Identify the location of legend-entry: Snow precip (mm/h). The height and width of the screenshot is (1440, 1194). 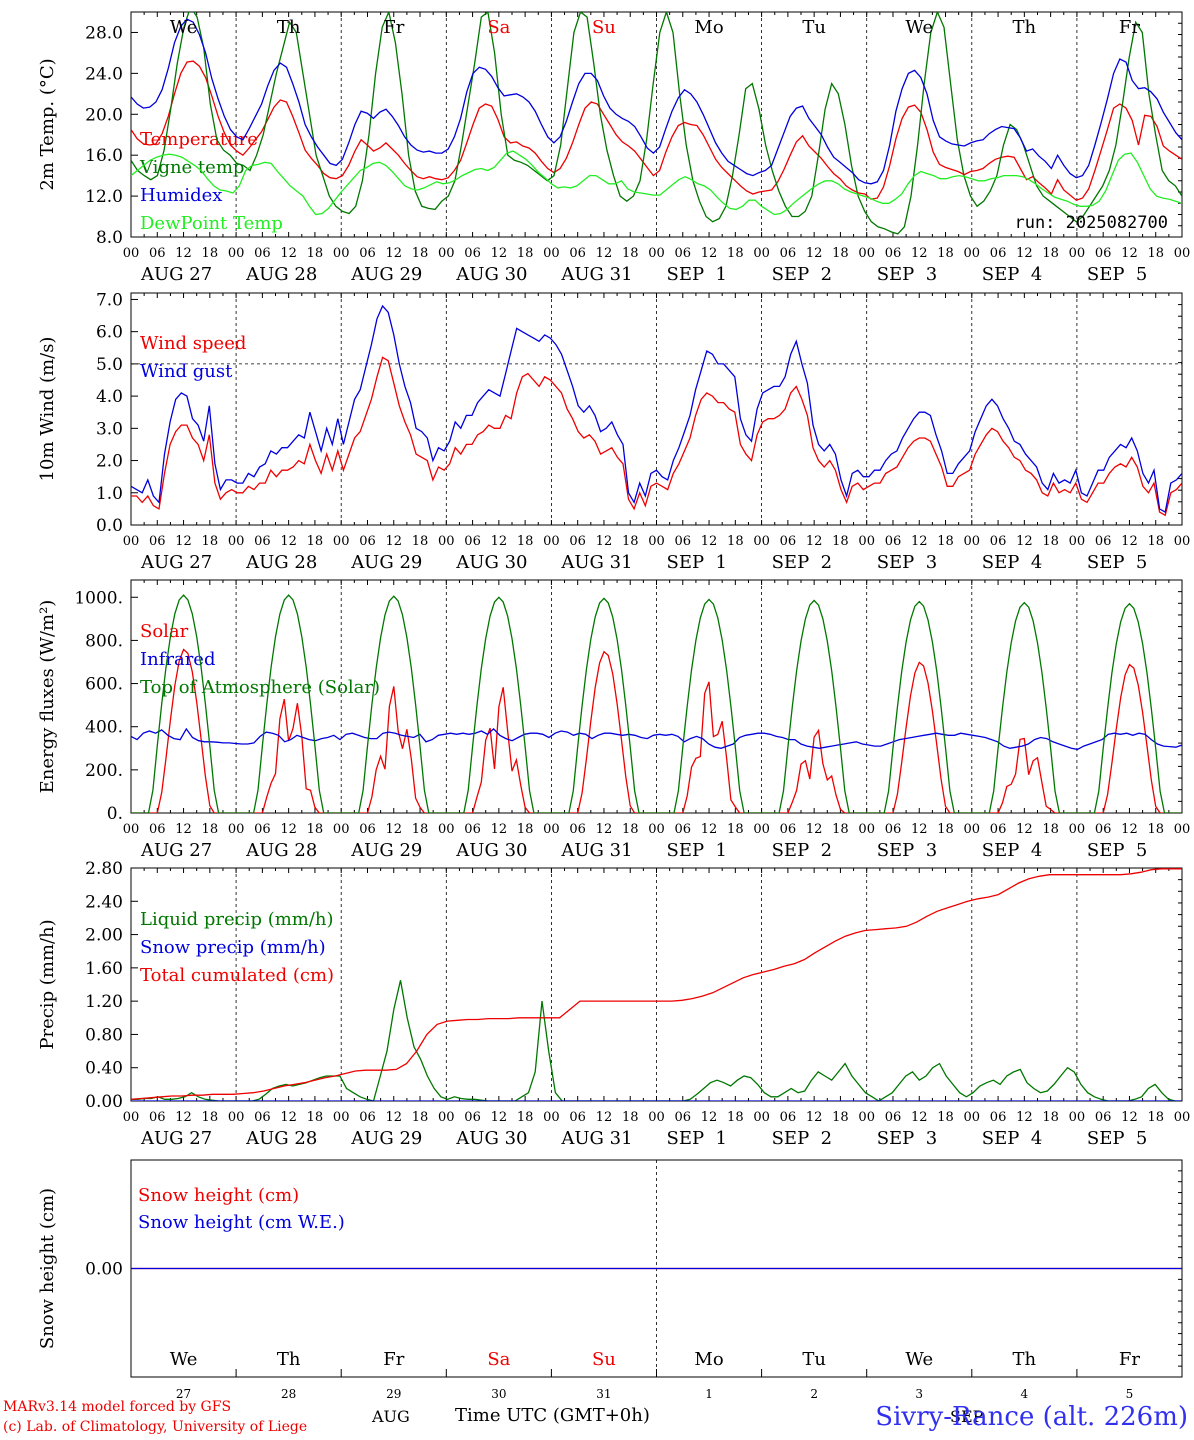
(233, 947).